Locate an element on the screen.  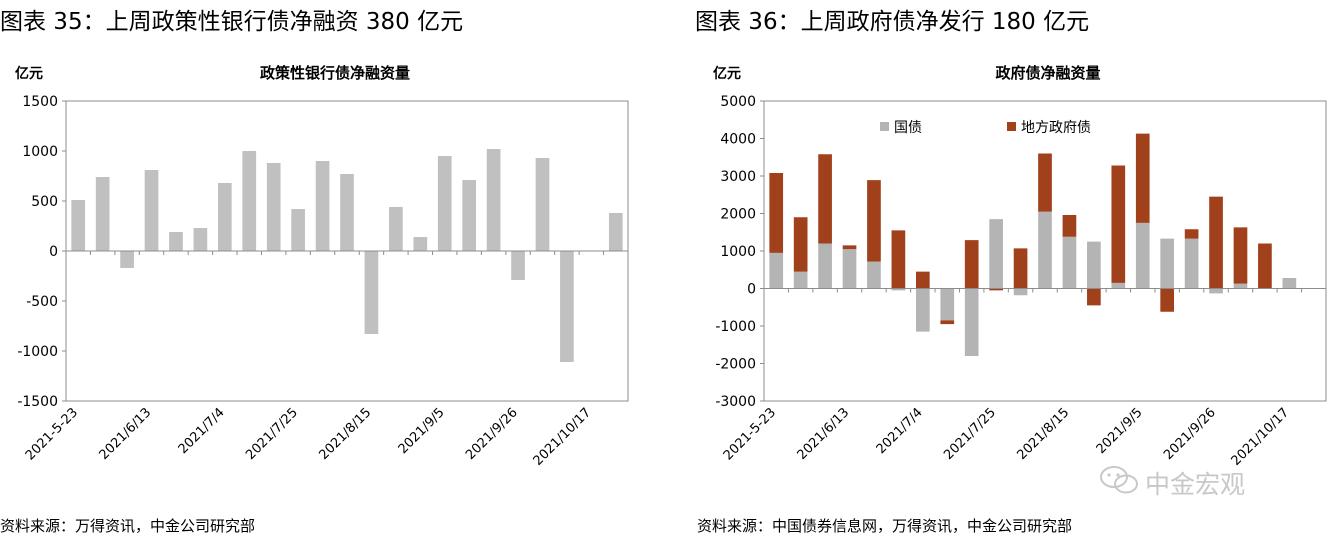
chart2-y-tick-label: 1000 is located at coordinates (738, 252).